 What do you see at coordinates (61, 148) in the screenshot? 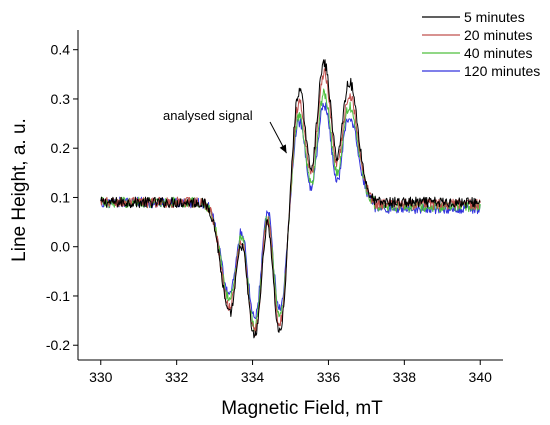
I see `y-tick-label: 0.2` at bounding box center [61, 148].